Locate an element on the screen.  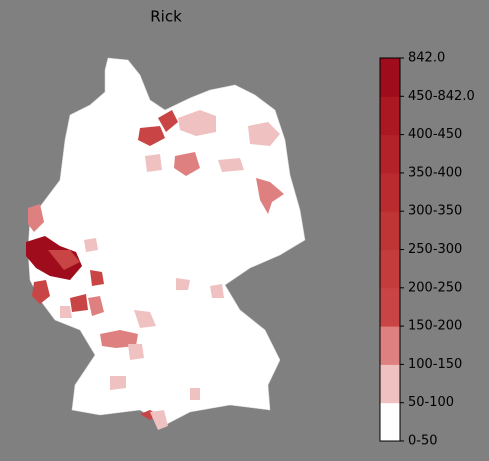
colorbar-label: 300-350 is located at coordinates (435, 211).